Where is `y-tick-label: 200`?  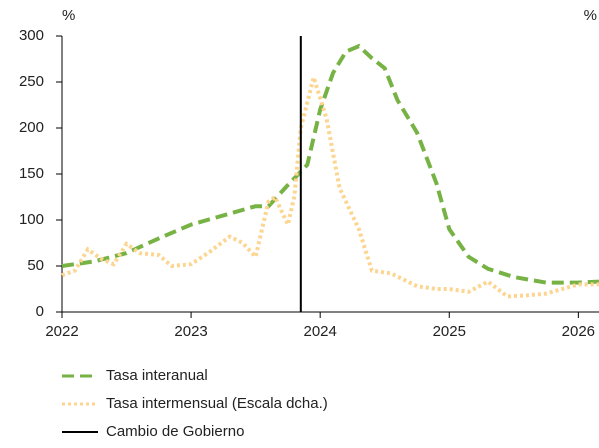 y-tick-label: 200 is located at coordinates (31, 127).